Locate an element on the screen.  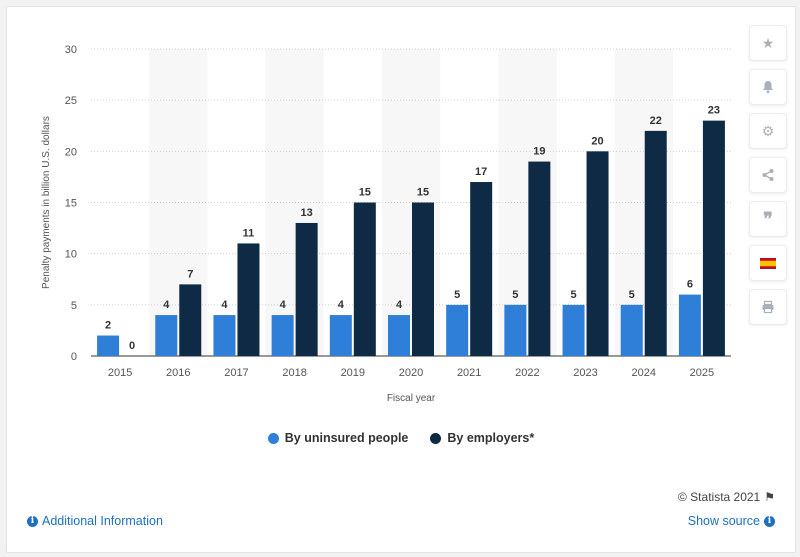
data-label: 13 is located at coordinates (307, 213).